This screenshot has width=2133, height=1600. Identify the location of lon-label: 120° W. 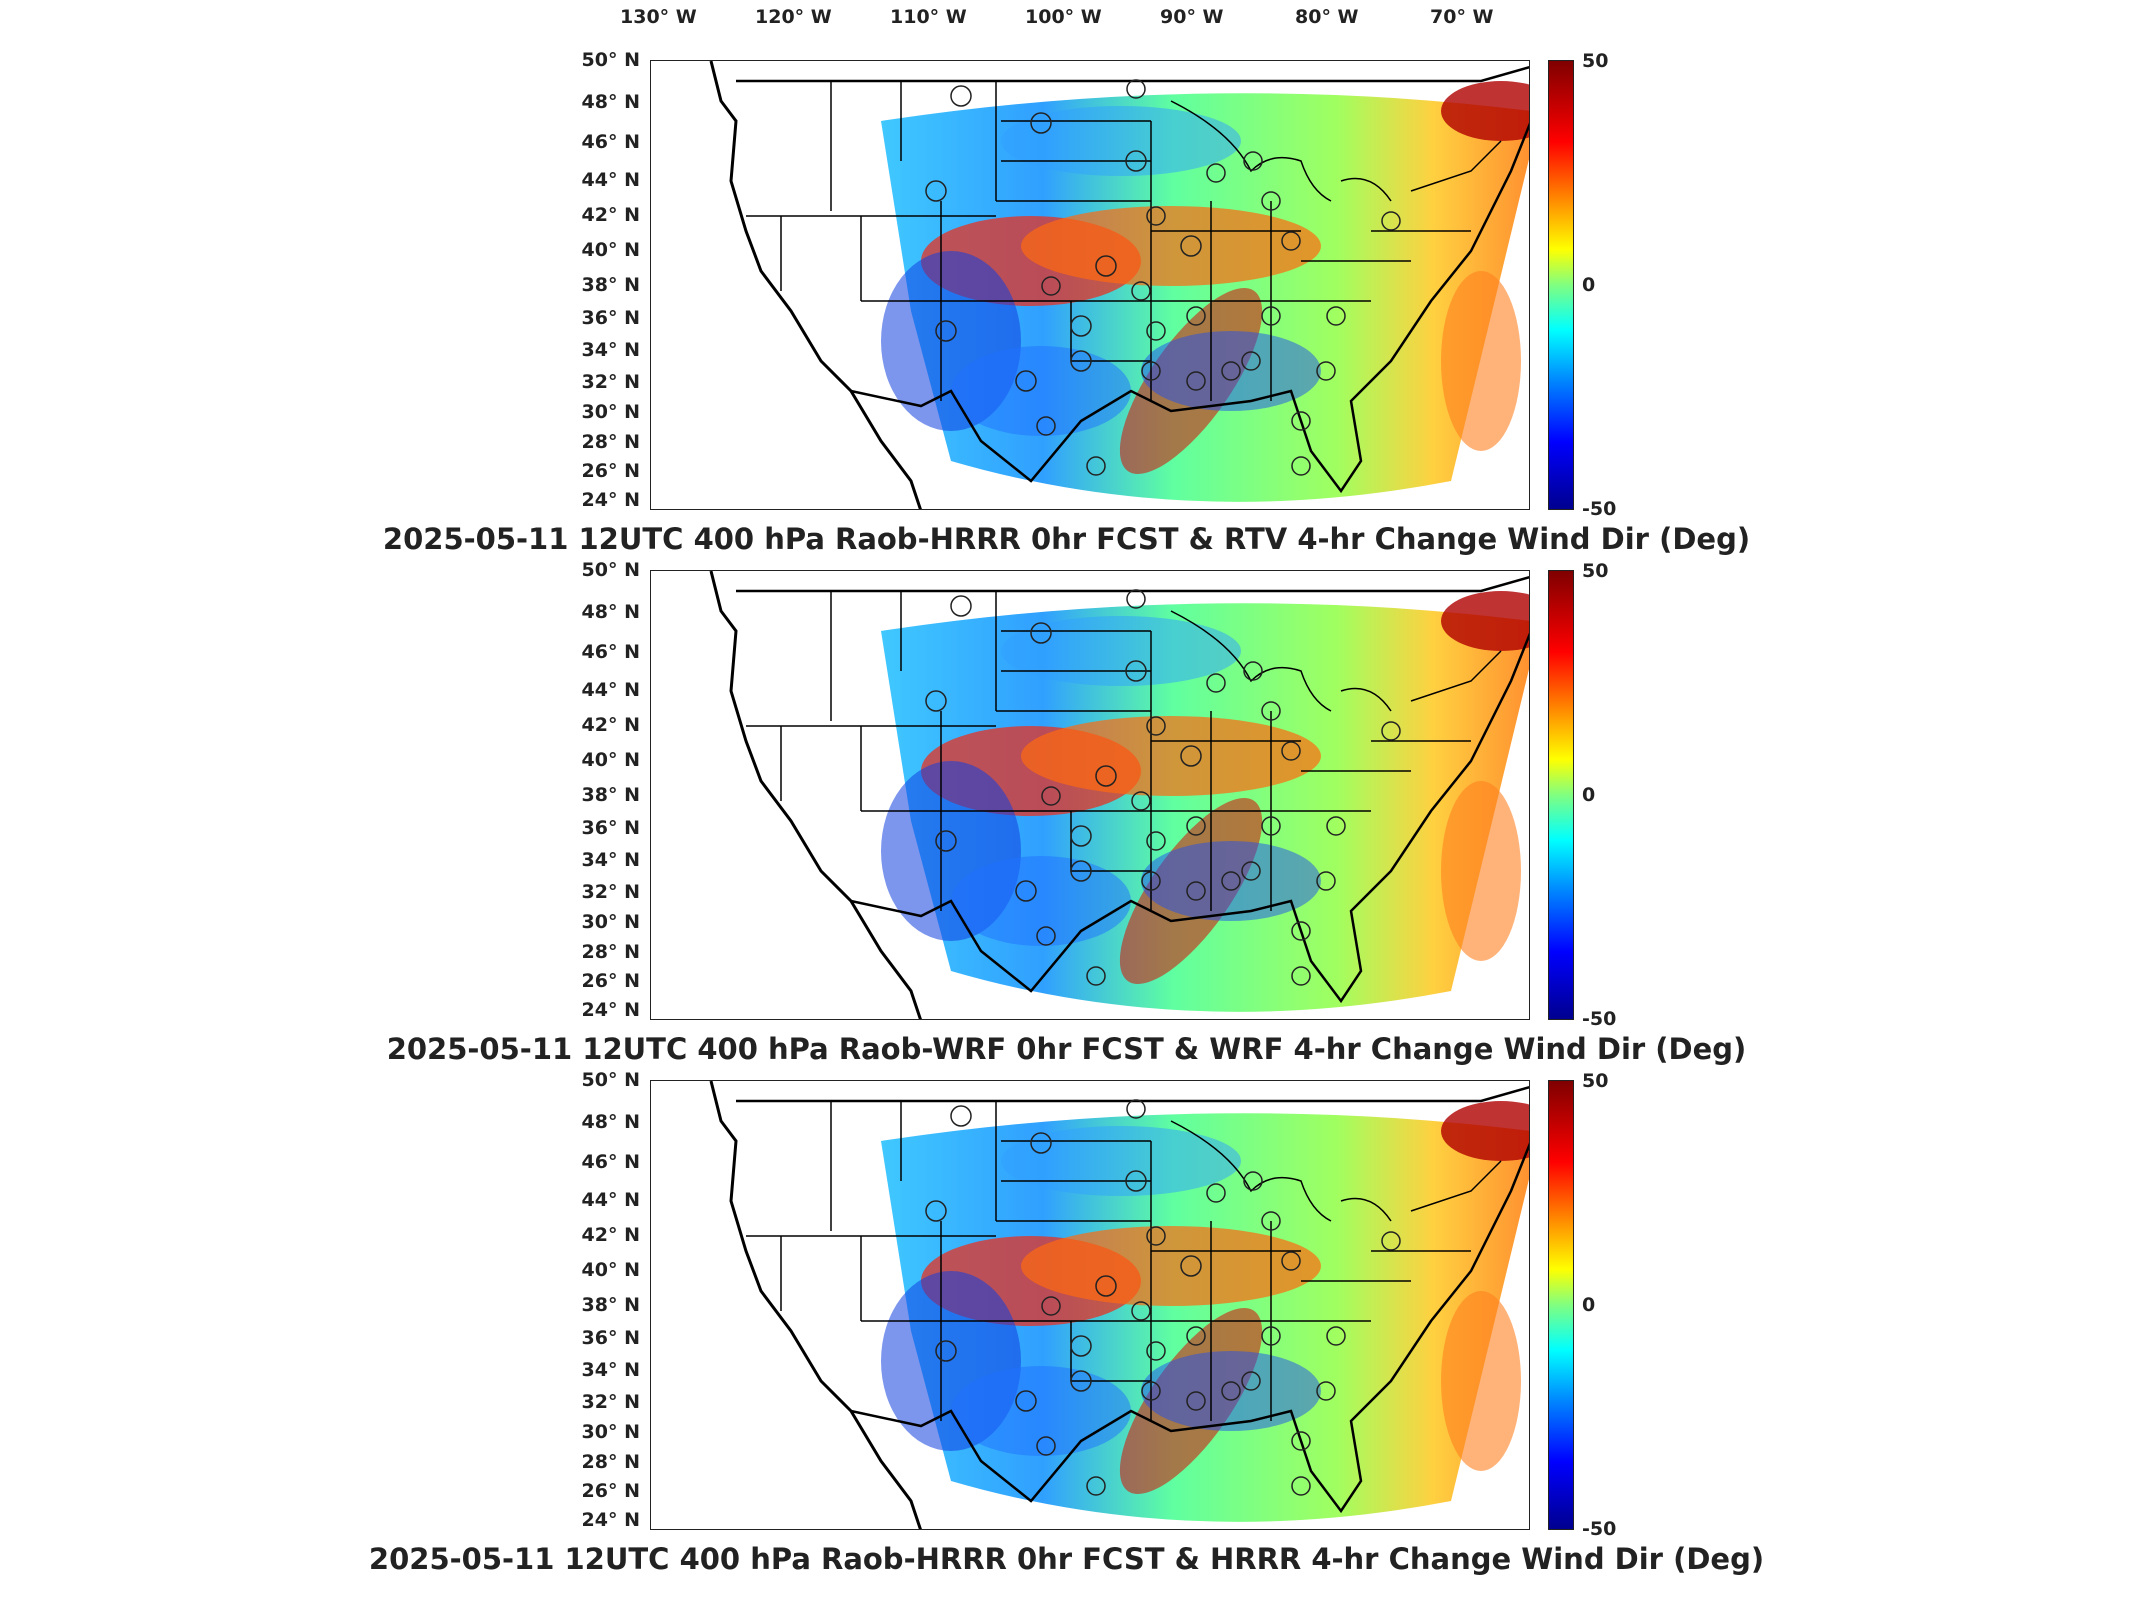
(793, 17).